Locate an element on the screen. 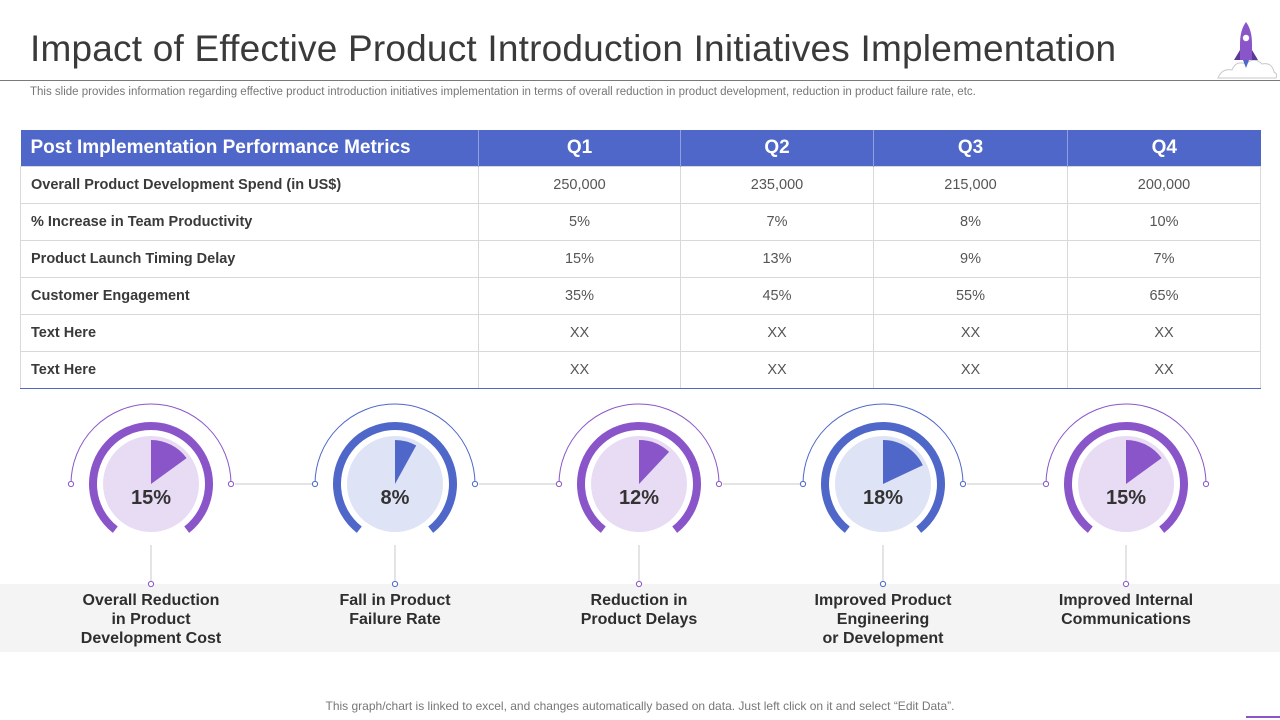 Image resolution: width=1280 pixels, height=720 pixels. table-cell: 215,000 is located at coordinates (970, 185).